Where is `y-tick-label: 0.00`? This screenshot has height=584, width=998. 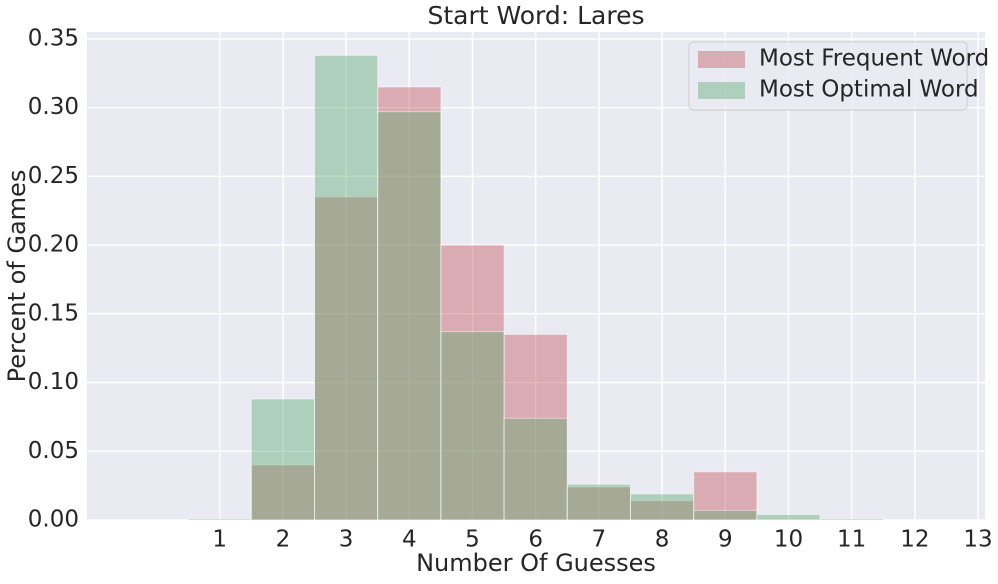
y-tick-label: 0.00 is located at coordinates (53, 520).